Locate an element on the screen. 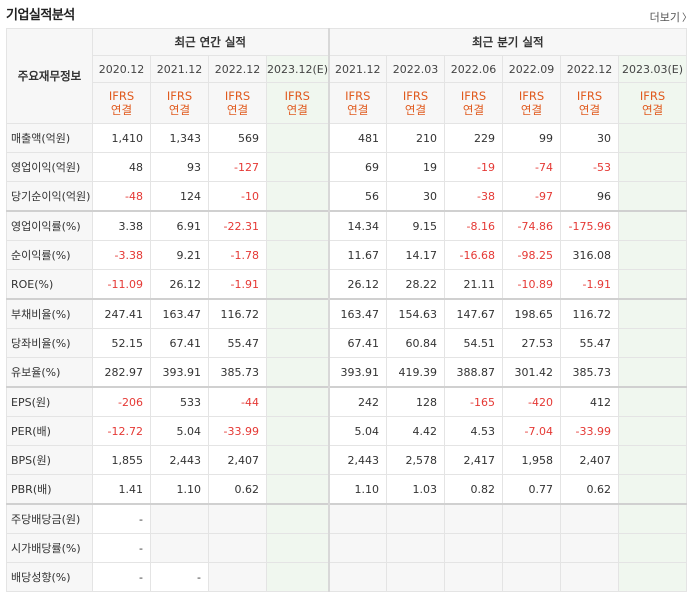 This screenshot has height=595, width=700. quarter-value-cell: -98.25 is located at coordinates (531, 255).